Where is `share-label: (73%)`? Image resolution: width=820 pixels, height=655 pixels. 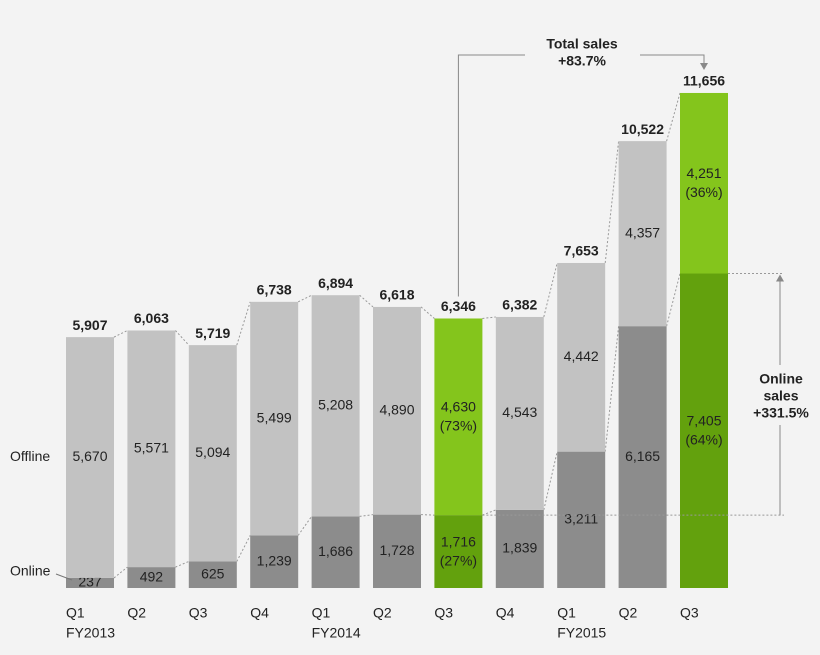 share-label: (73%) is located at coordinates (458, 426).